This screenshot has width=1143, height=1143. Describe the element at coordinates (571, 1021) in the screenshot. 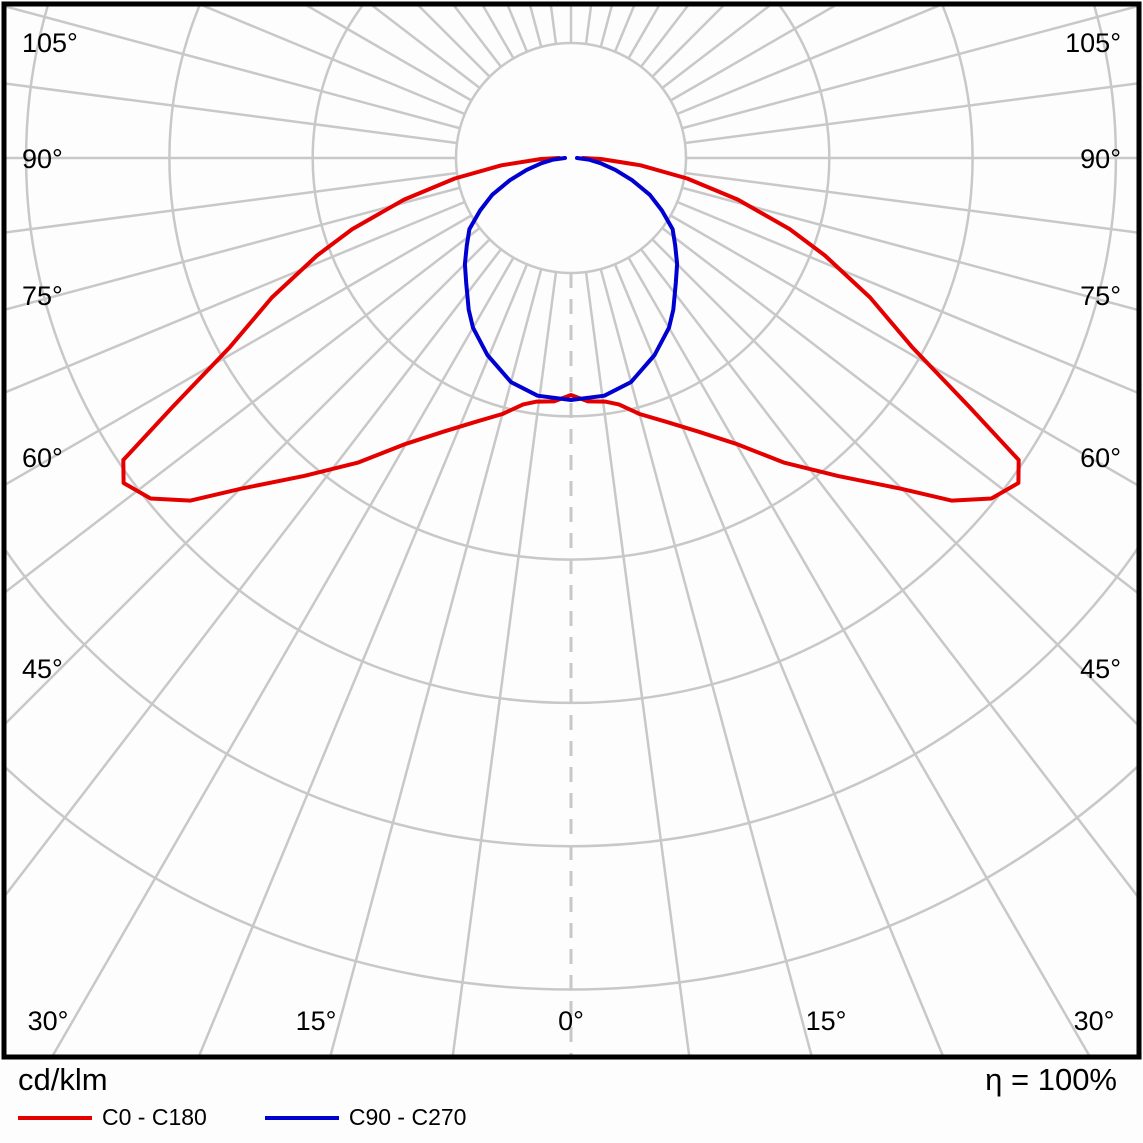

I see `angle-label: 0°` at that location.